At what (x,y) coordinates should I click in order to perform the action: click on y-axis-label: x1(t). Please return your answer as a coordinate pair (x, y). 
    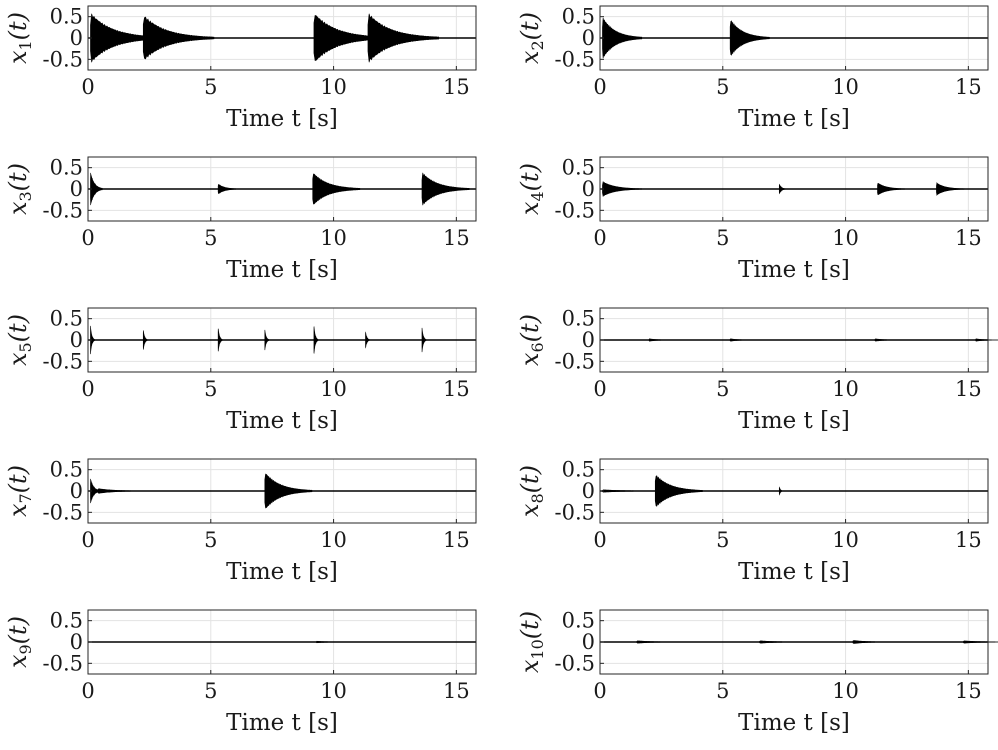
    Looking at the image, I should click on (19, 38).